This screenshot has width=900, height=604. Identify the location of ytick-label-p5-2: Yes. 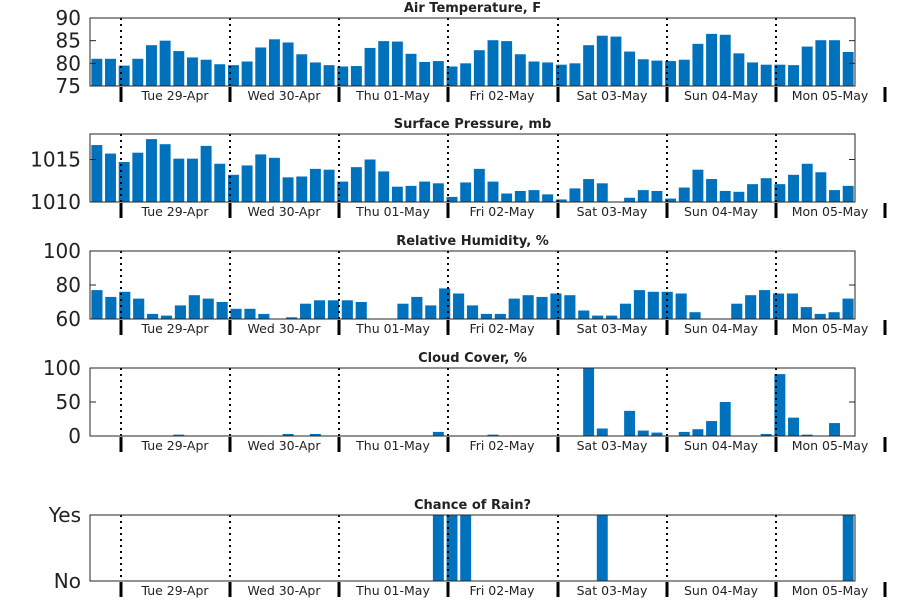
(64, 515).